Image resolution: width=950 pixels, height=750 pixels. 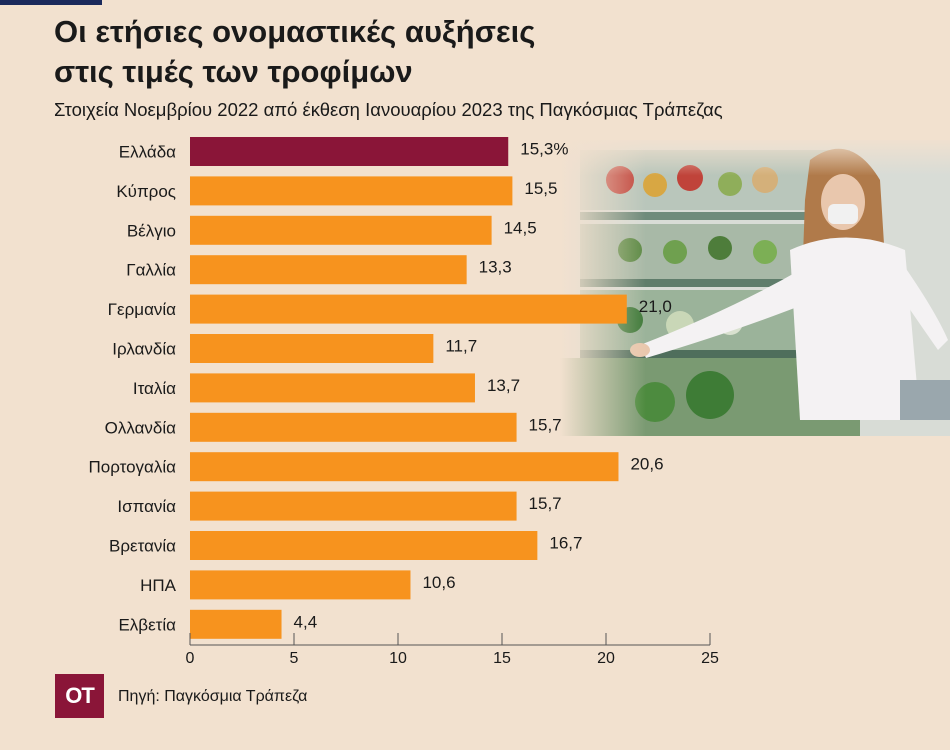 I want to click on category-label-7: Ολλανδία, so click(x=141, y=427).